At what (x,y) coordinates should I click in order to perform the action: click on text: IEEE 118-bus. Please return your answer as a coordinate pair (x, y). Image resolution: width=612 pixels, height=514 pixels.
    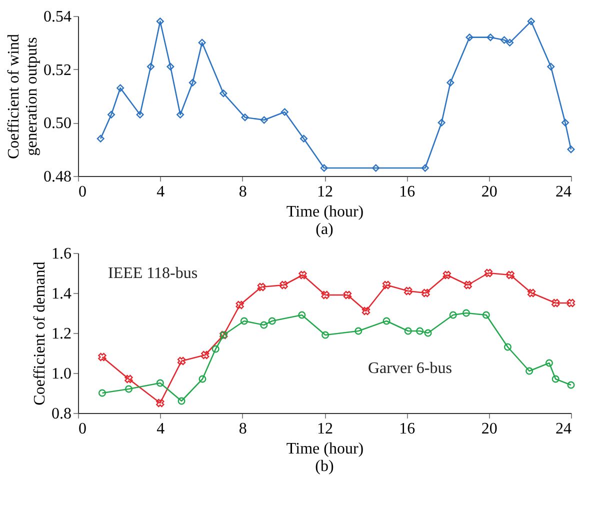
    Looking at the image, I should click on (153, 273).